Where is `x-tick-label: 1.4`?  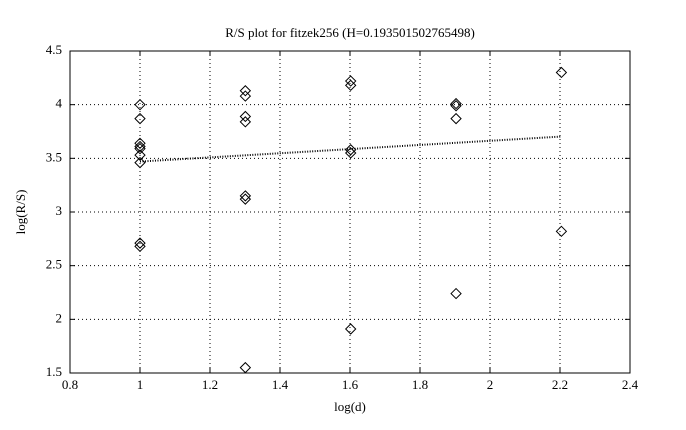 x-tick-label: 1.4 is located at coordinates (280, 384).